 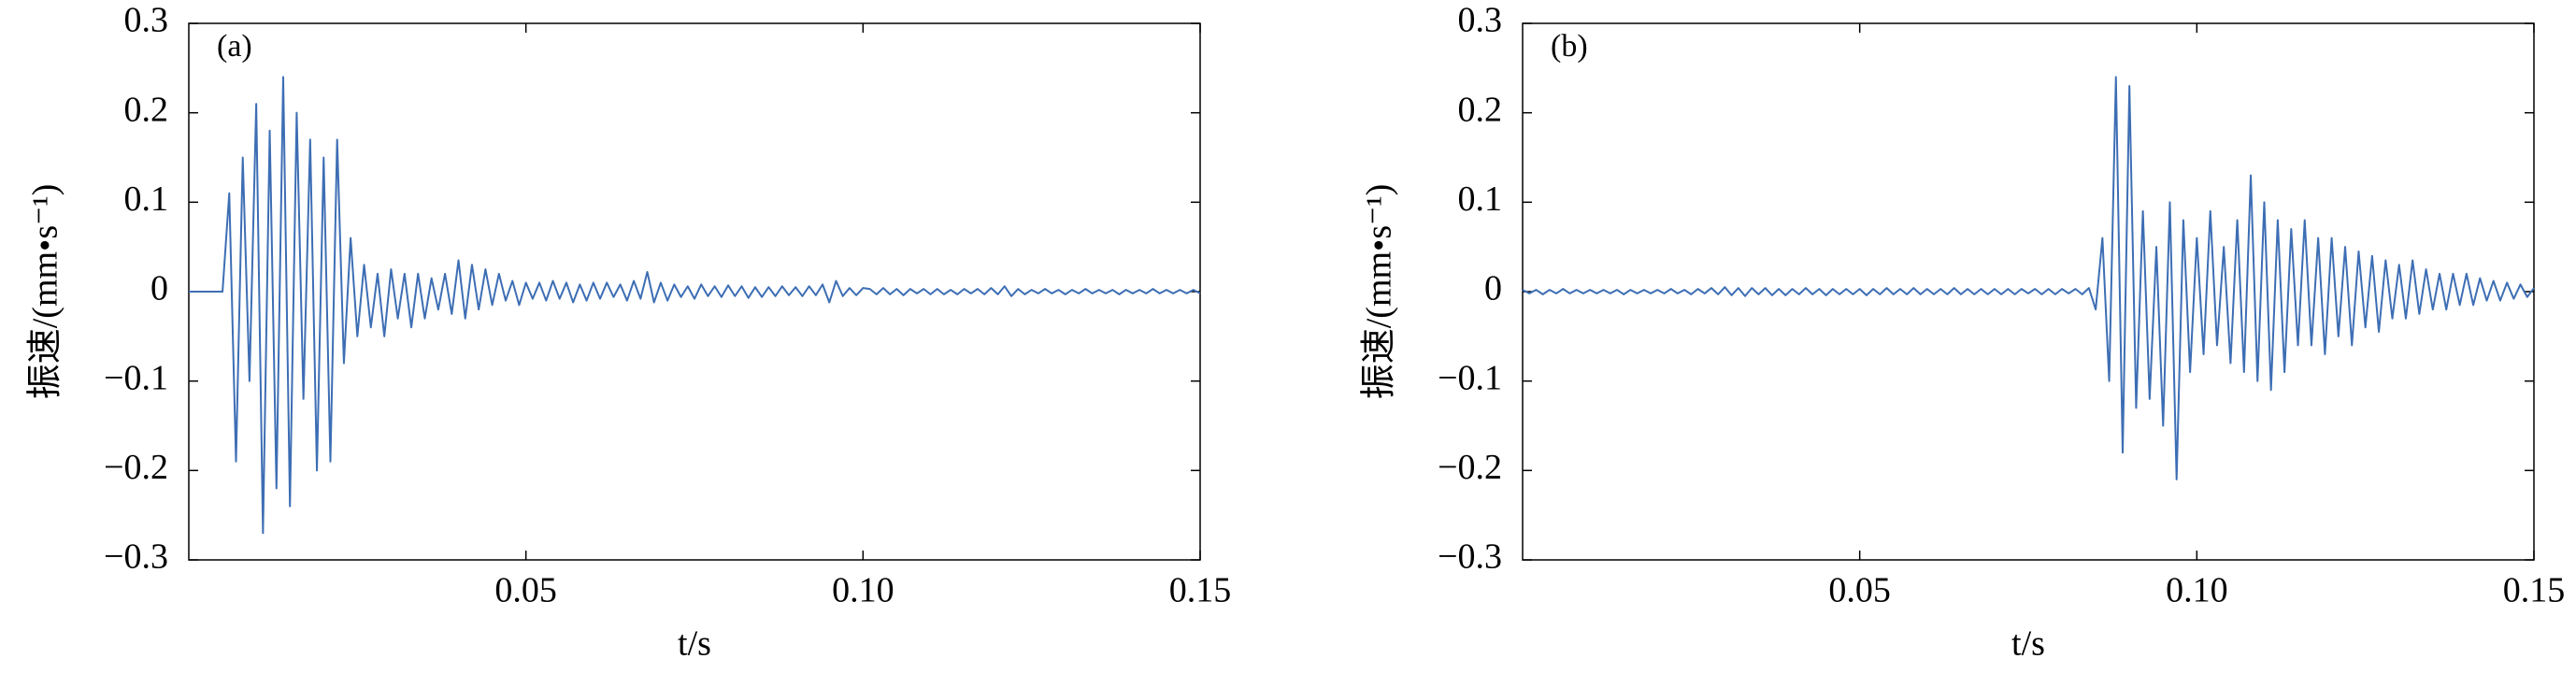 I want to click on panel-label: (a), so click(x=234, y=46).